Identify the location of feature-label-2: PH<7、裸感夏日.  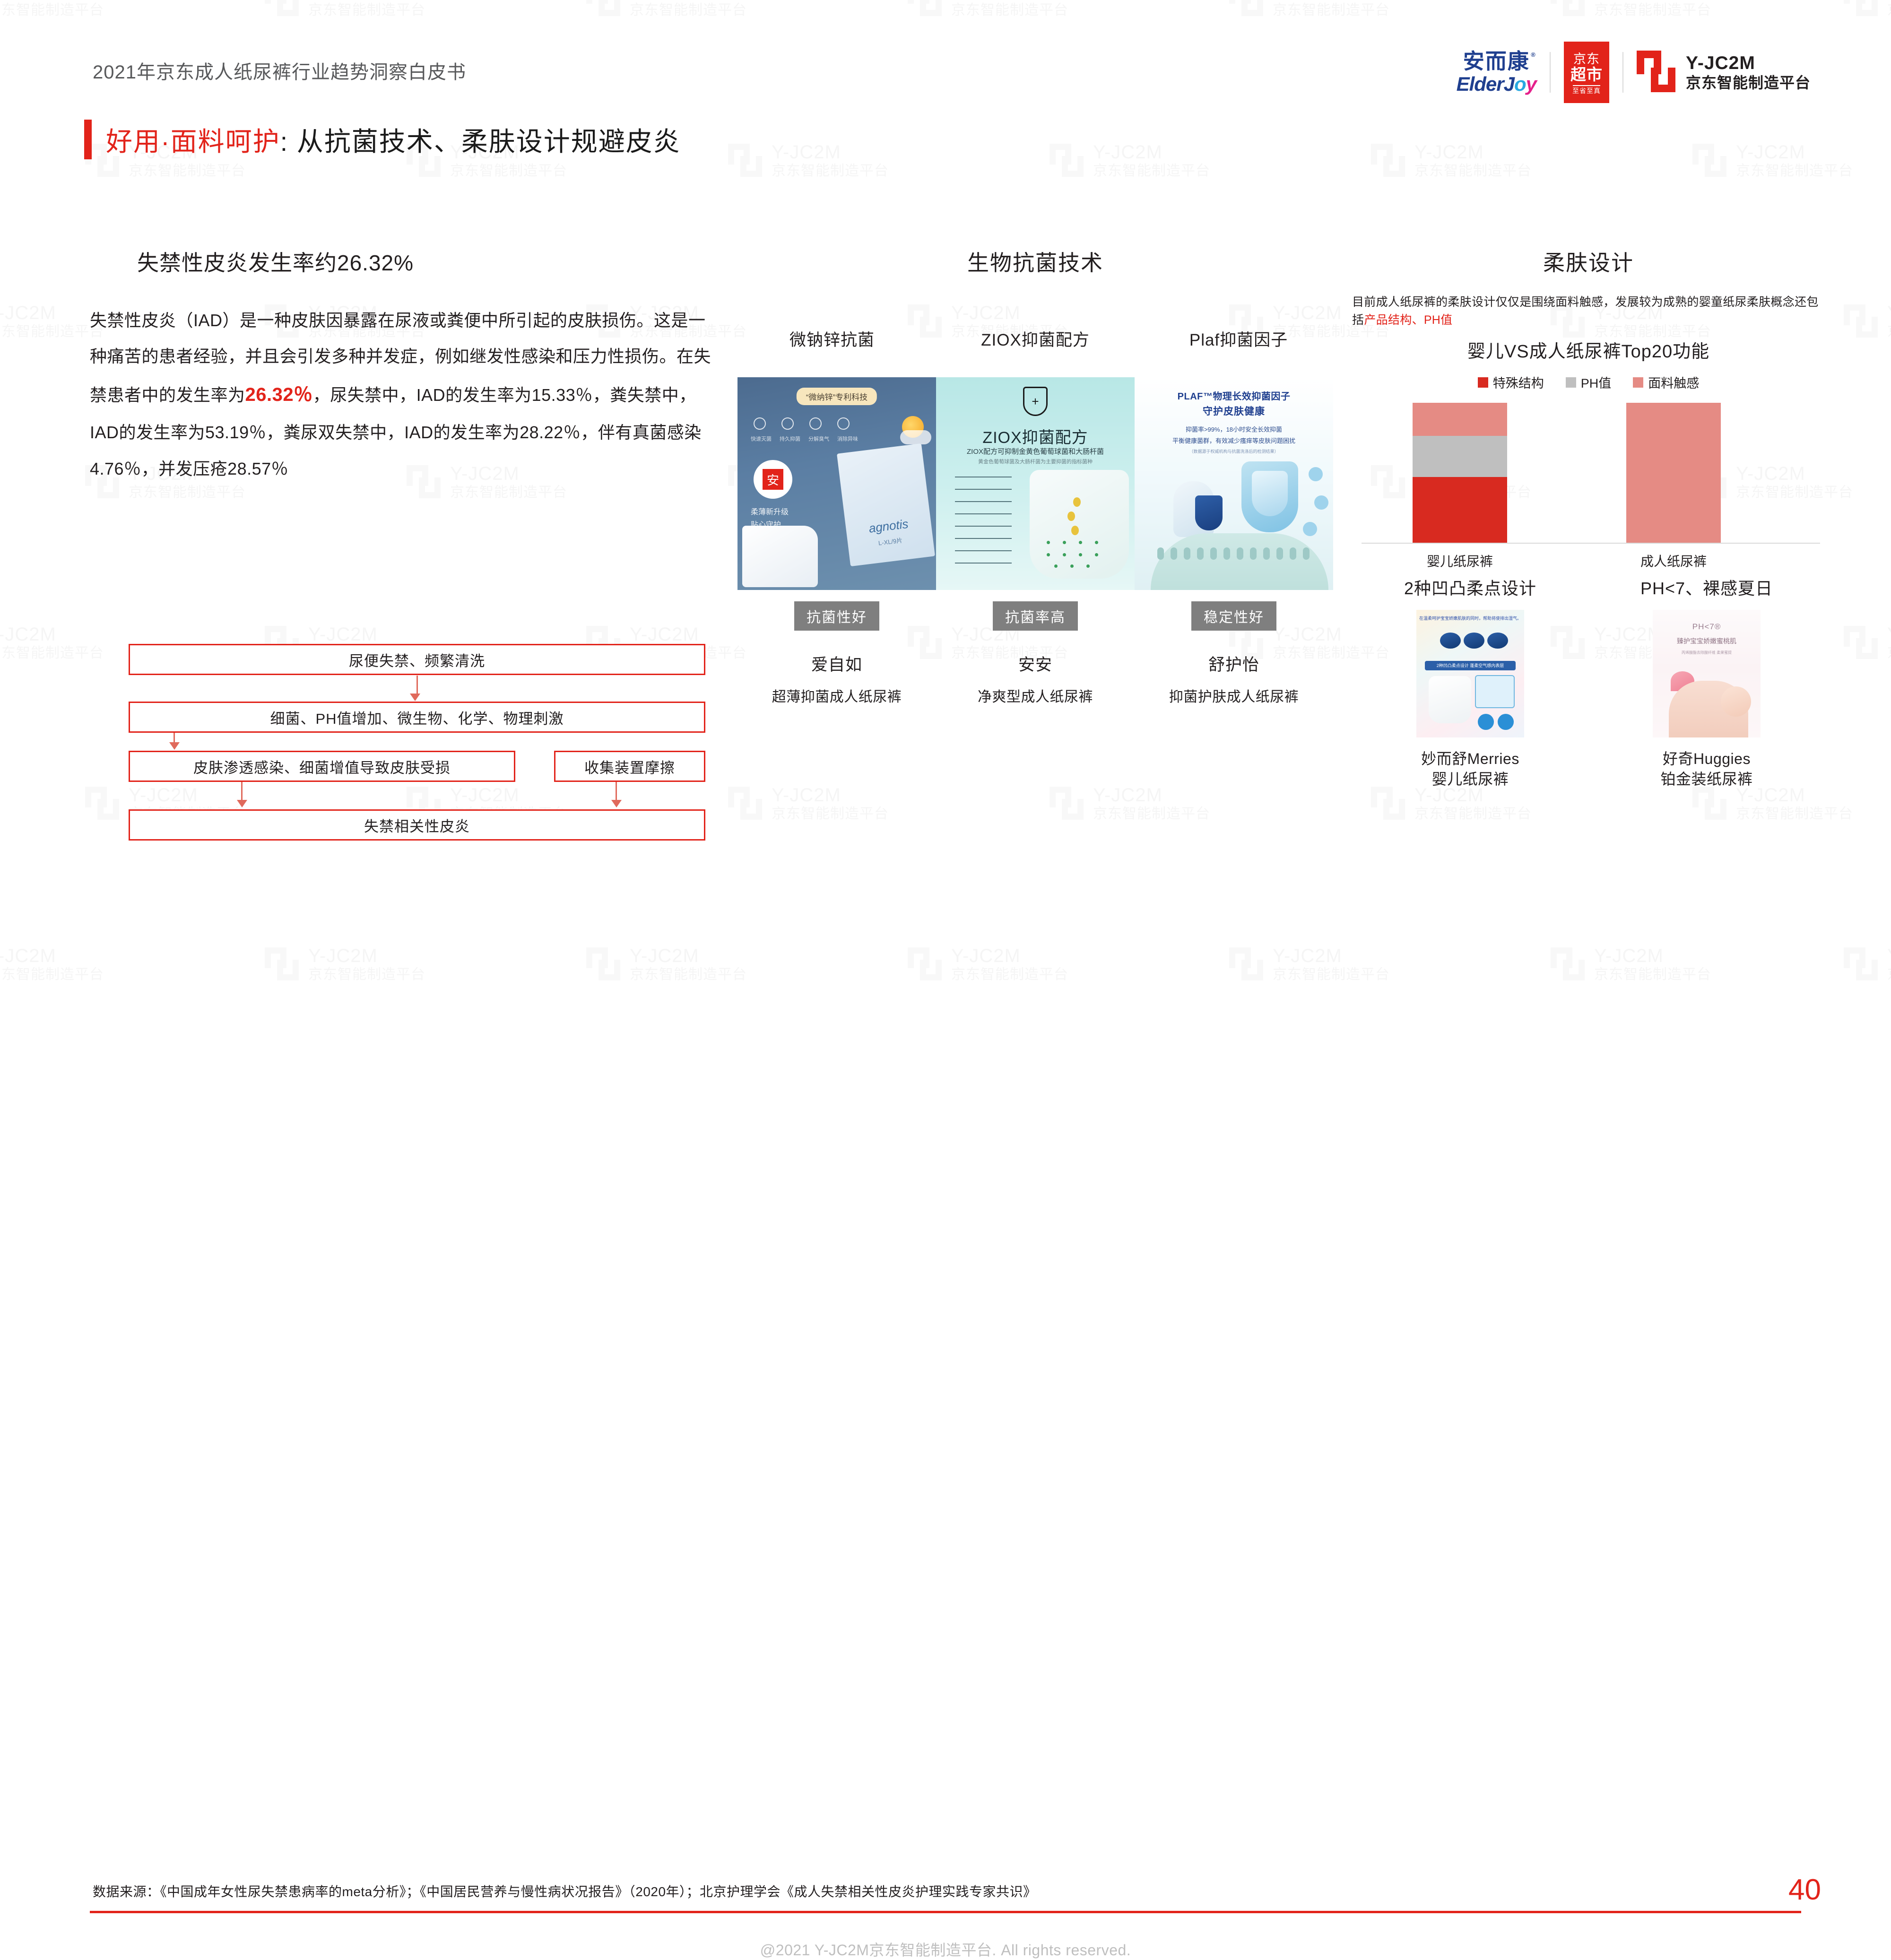
(1706, 588).